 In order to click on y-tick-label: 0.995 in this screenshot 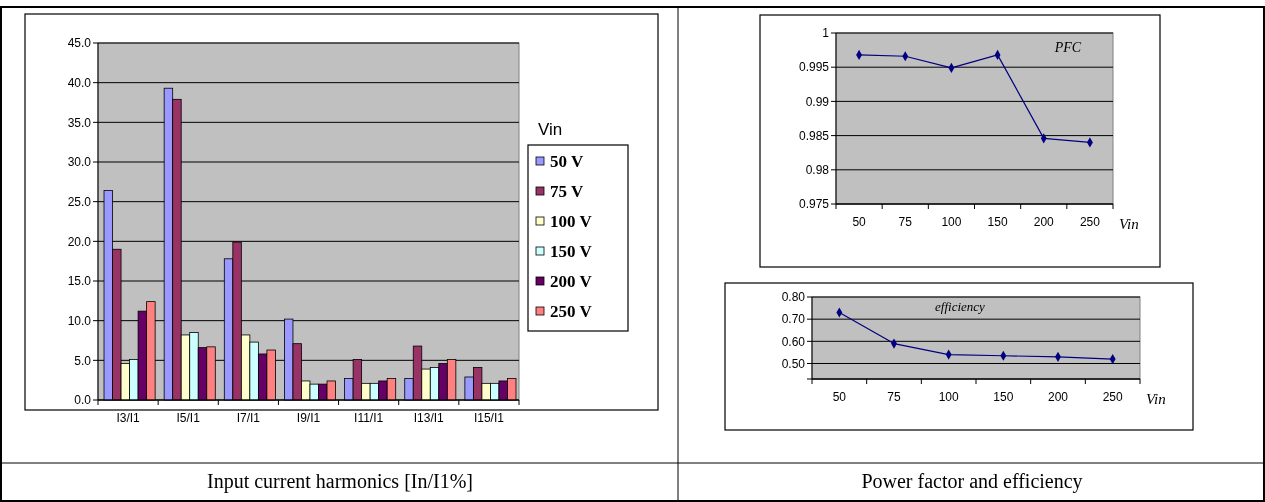, I will do `click(814, 67)`.